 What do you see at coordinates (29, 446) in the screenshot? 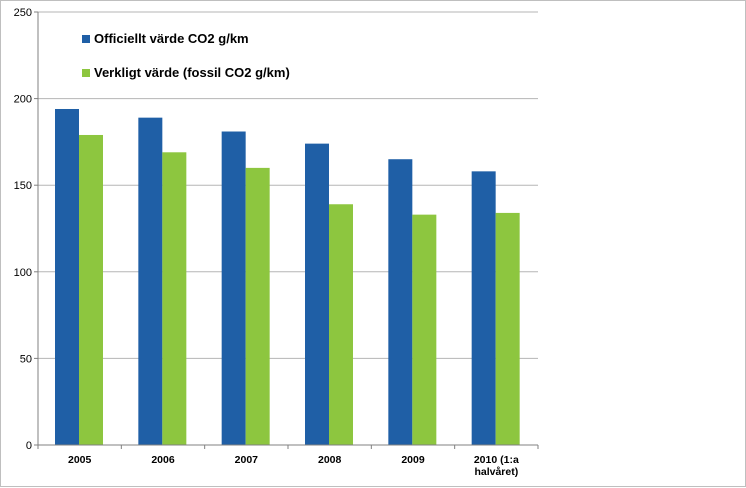
I see `y-tick-label: 0` at bounding box center [29, 446].